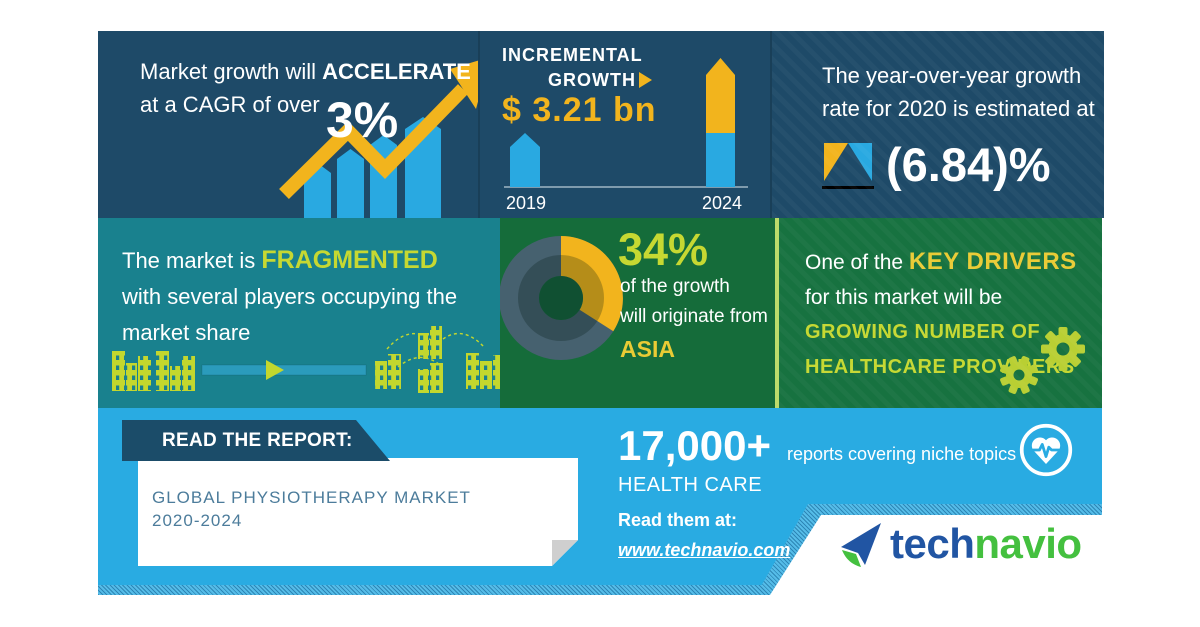 The height and width of the screenshot is (627, 1200). I want to click on logo-part-tech: tech, so click(932, 543).